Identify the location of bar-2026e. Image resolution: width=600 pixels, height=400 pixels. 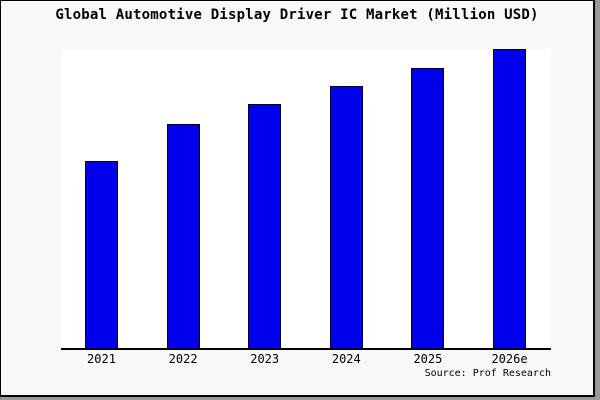
(509, 198).